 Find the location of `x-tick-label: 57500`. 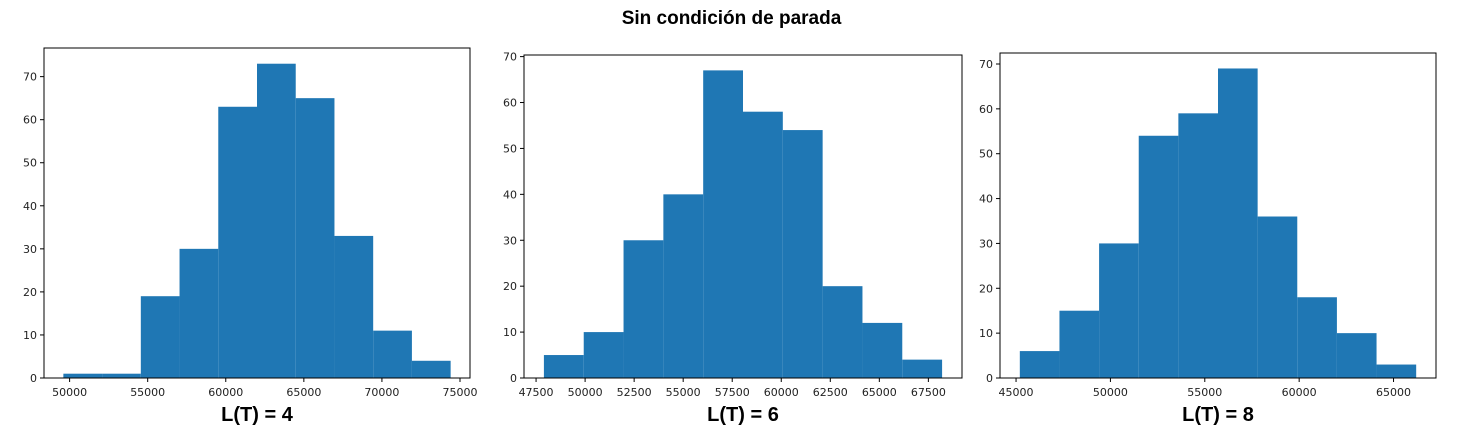

x-tick-label: 57500 is located at coordinates (732, 392).